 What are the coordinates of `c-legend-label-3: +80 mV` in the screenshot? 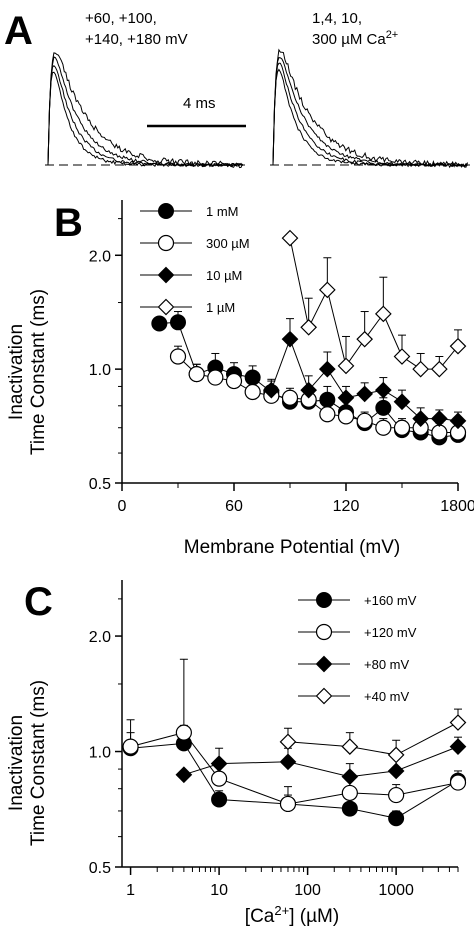 It's located at (386, 664).